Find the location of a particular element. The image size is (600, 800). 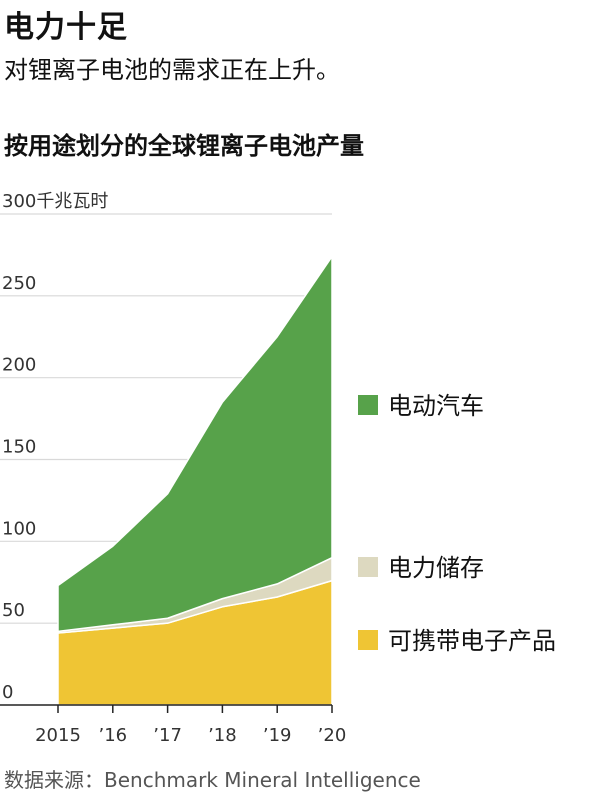

y-tick-label-0: 0 is located at coordinates (7, 692).